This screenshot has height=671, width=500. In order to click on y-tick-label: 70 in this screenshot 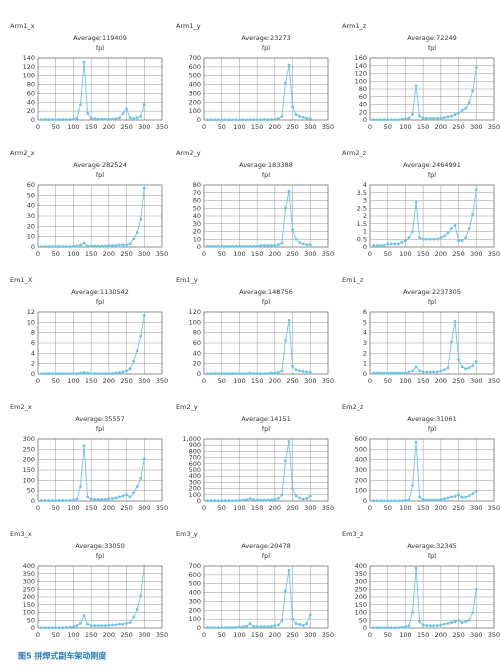, I will do `click(197, 193)`.